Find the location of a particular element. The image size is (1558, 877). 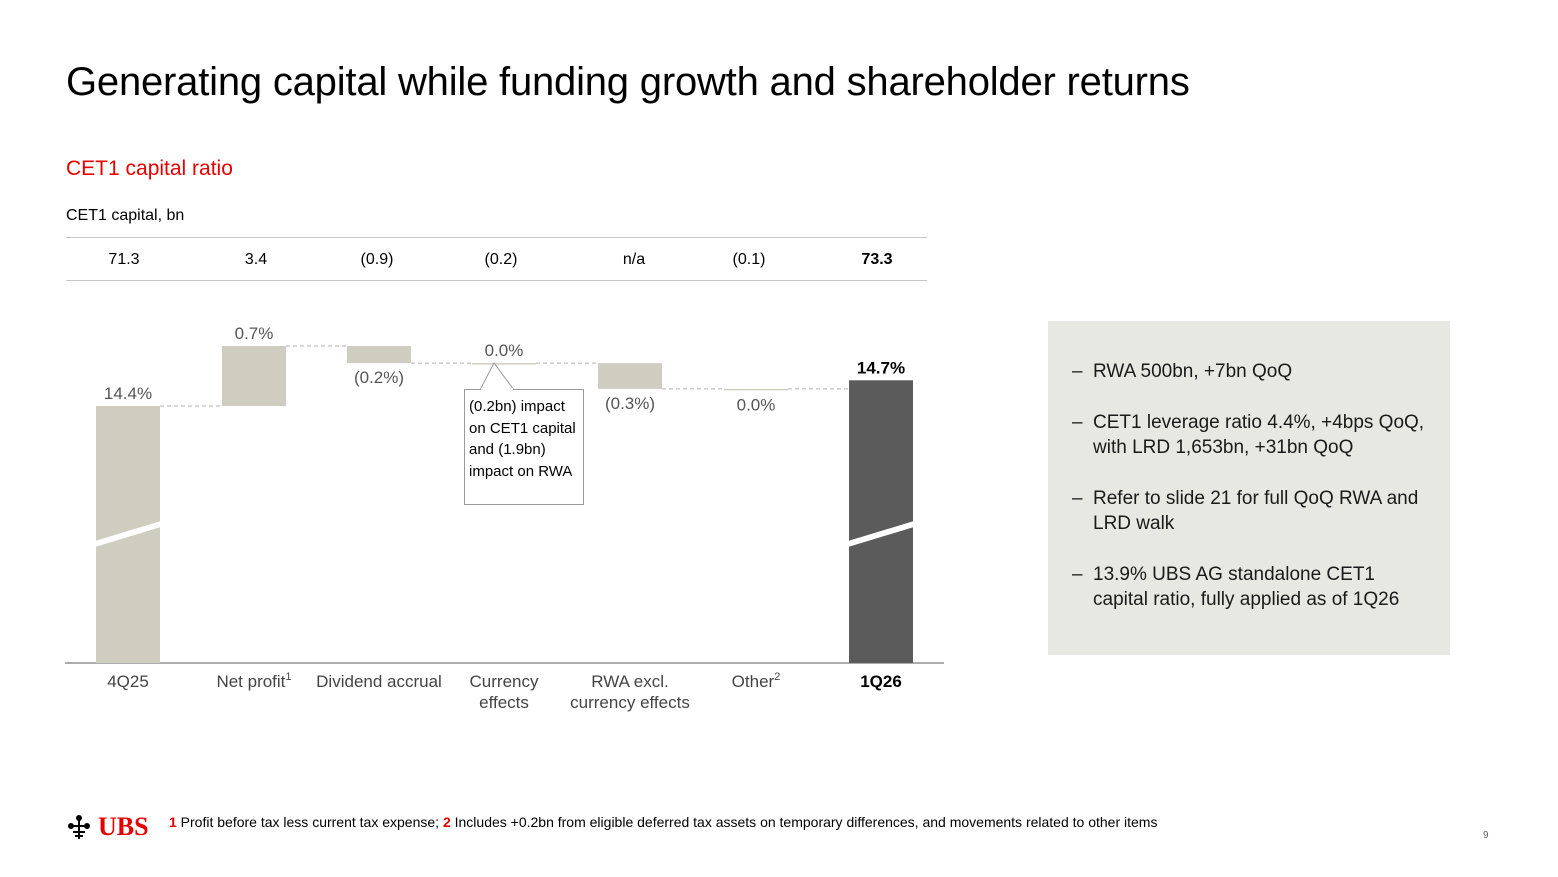

capital-value-4q25: 71.3 is located at coordinates (124, 259).